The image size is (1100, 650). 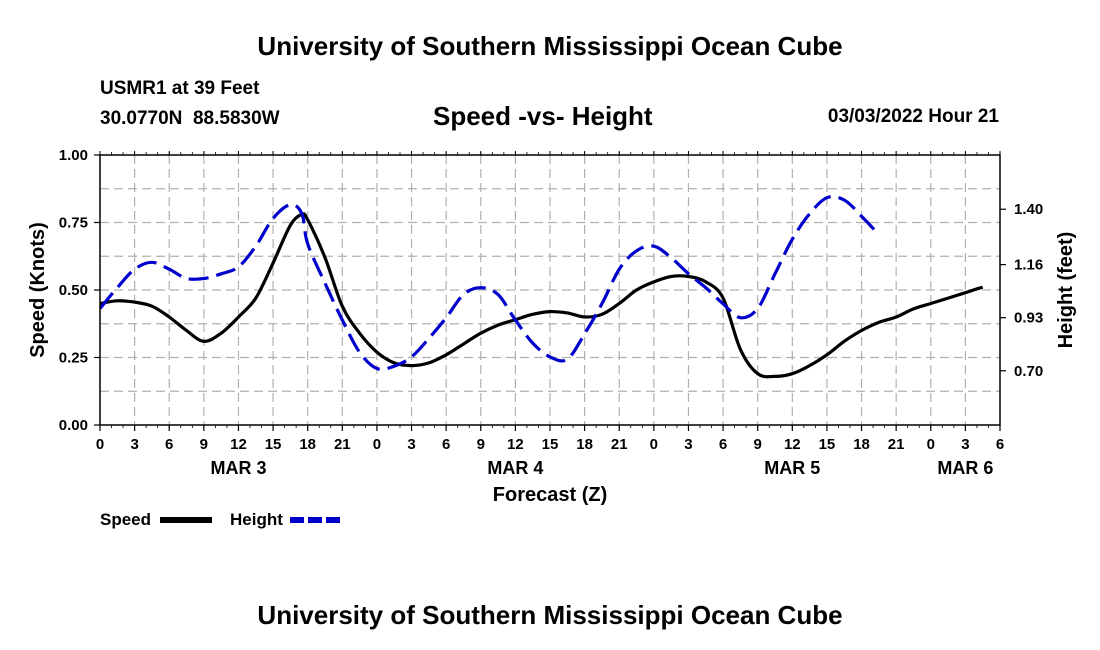 What do you see at coordinates (1028, 318) in the screenshot?
I see `y2-tick-label: 0.93` at bounding box center [1028, 318].